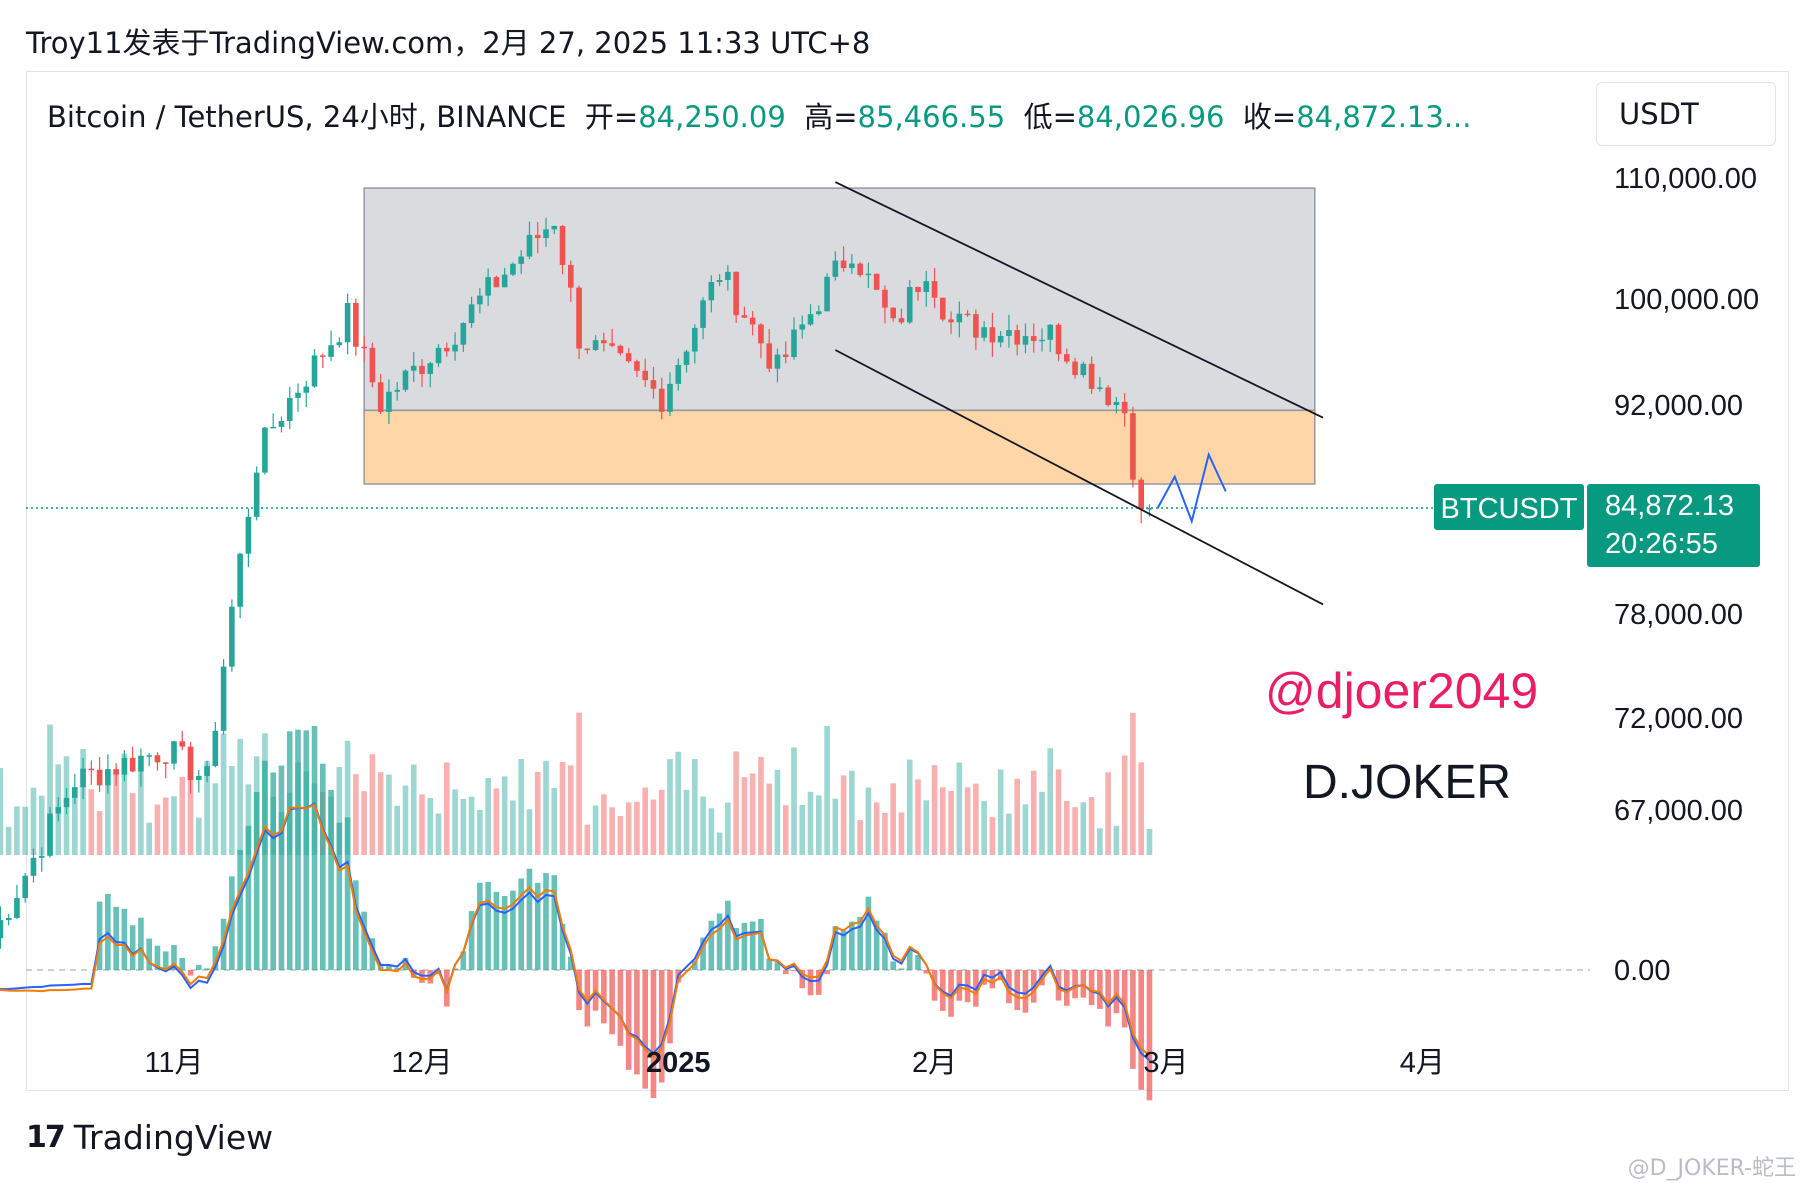  What do you see at coordinates (1669, 506) in the screenshot?
I see `price-tag-value: 84,872.13` at bounding box center [1669, 506].